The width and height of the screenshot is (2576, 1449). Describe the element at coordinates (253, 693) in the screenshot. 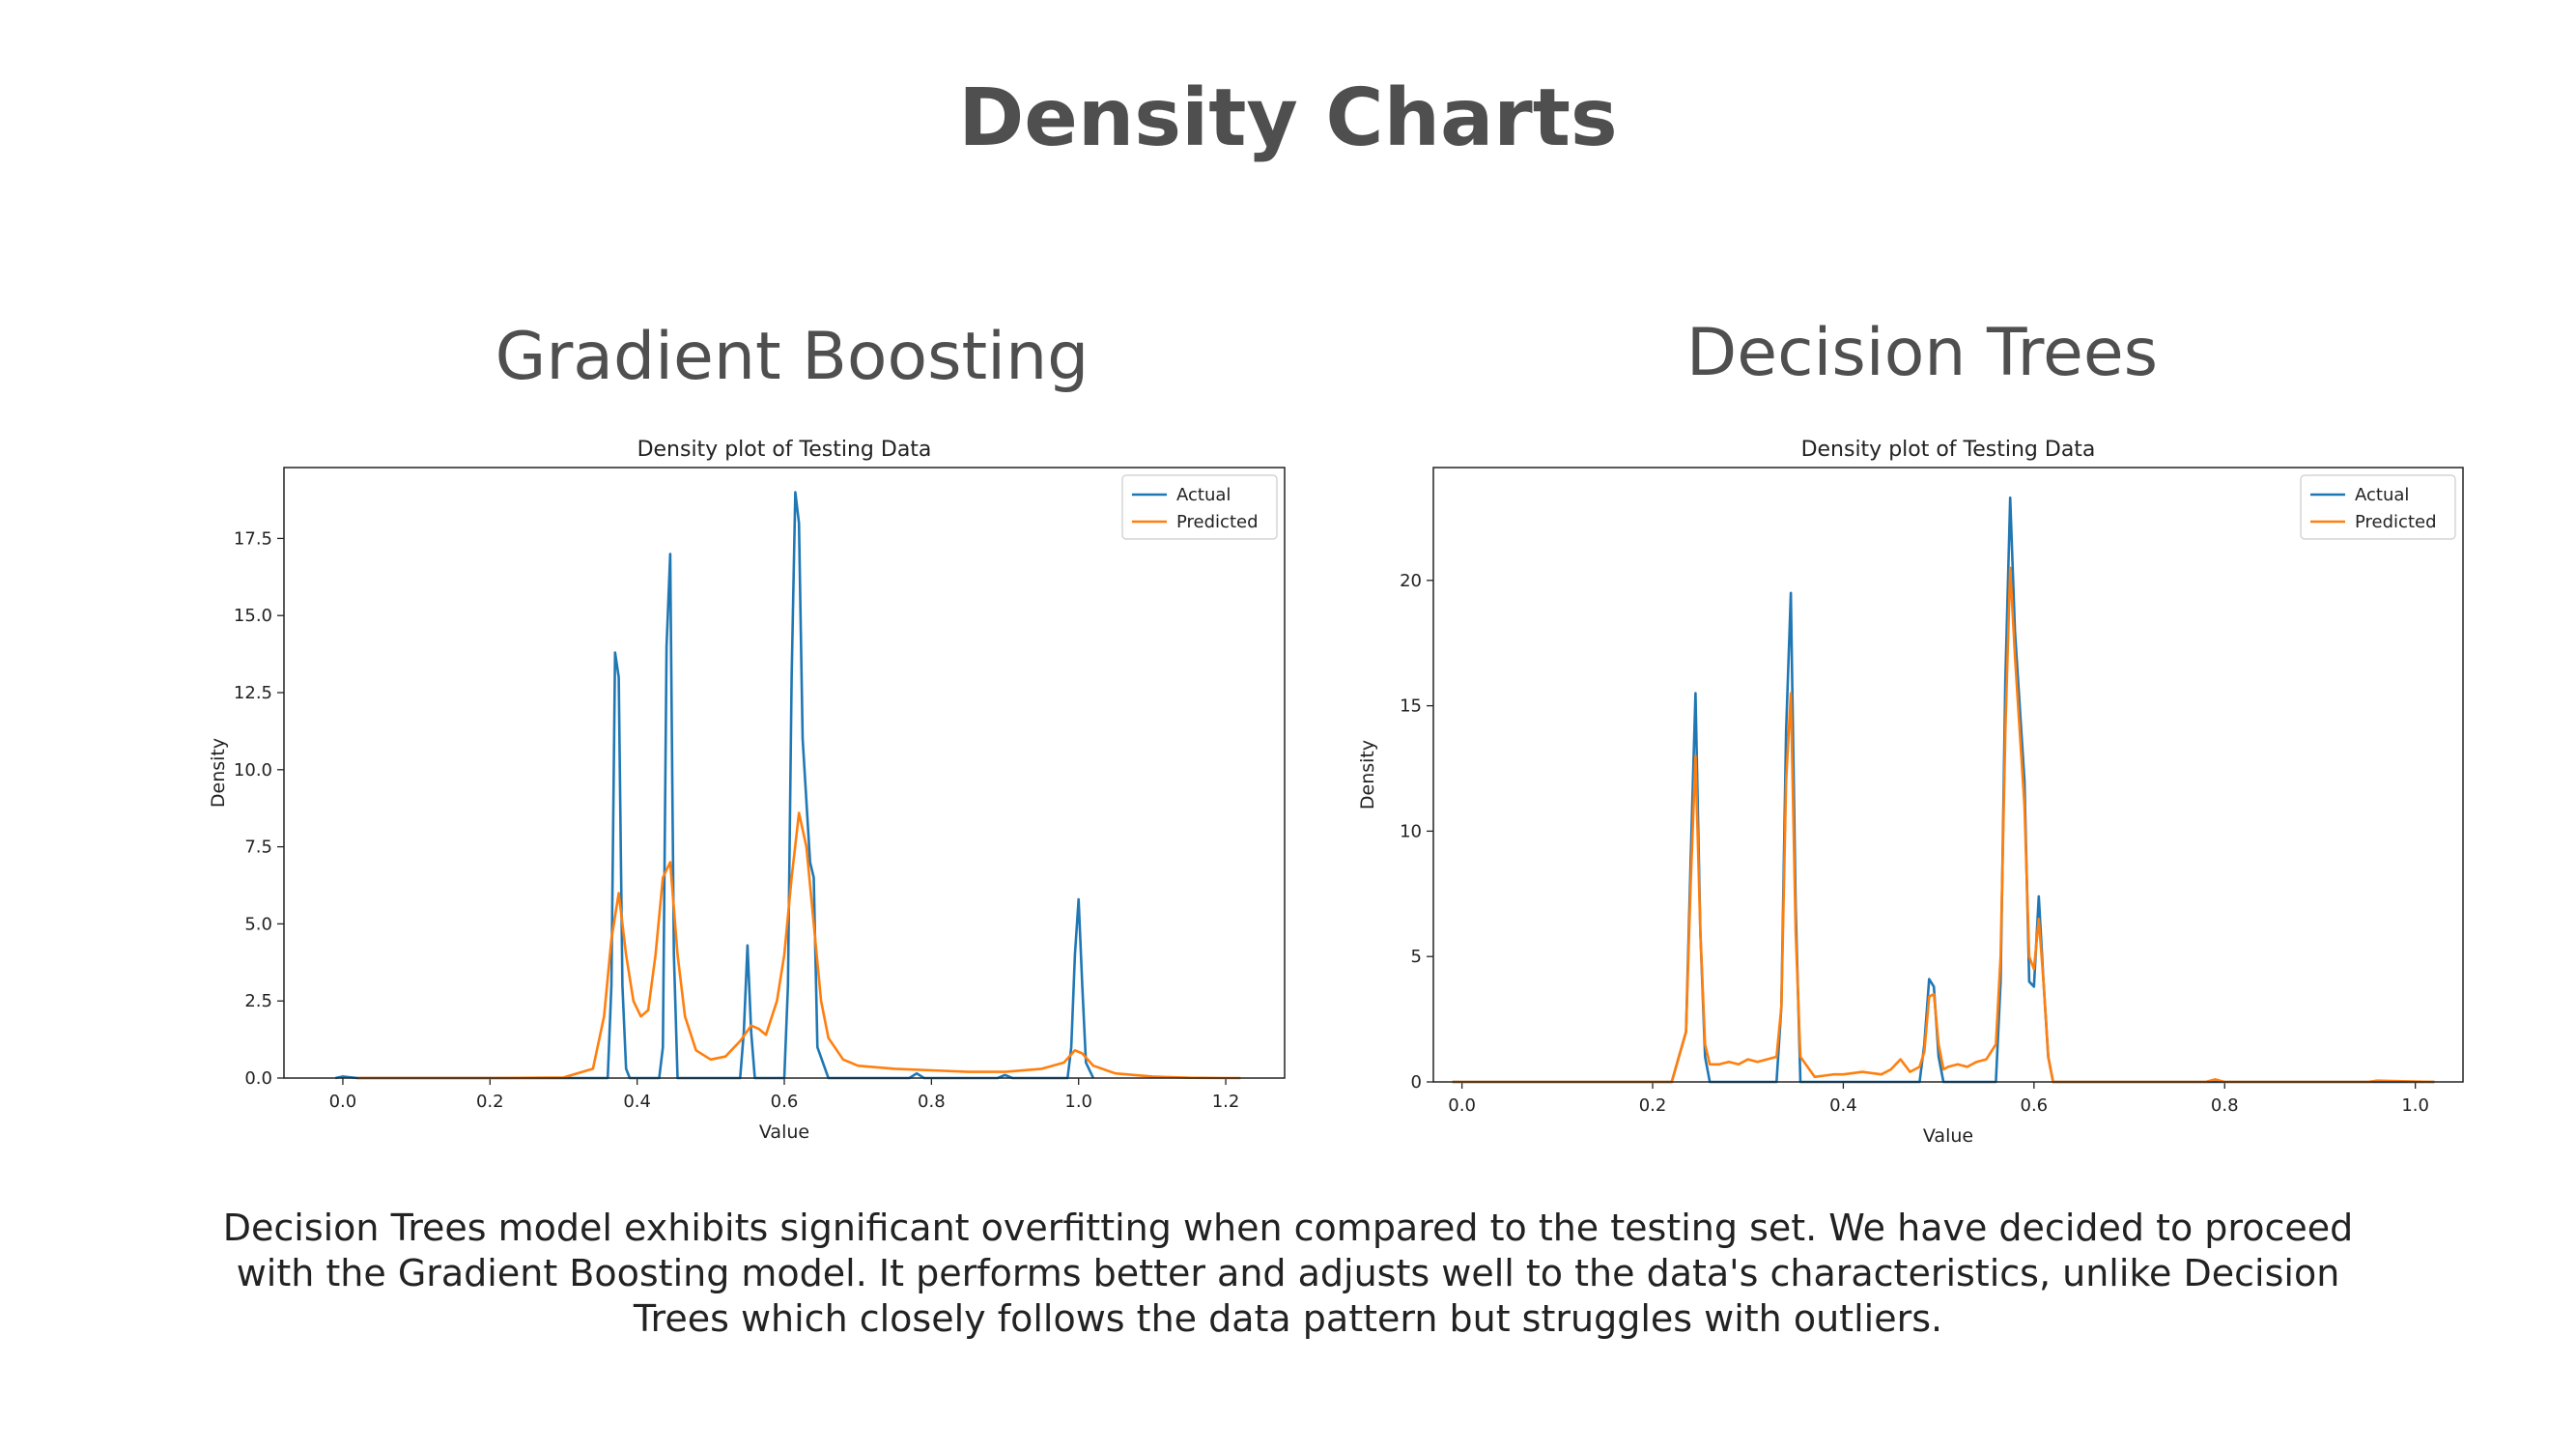

I see `y-tick-label: 12.5` at that location.